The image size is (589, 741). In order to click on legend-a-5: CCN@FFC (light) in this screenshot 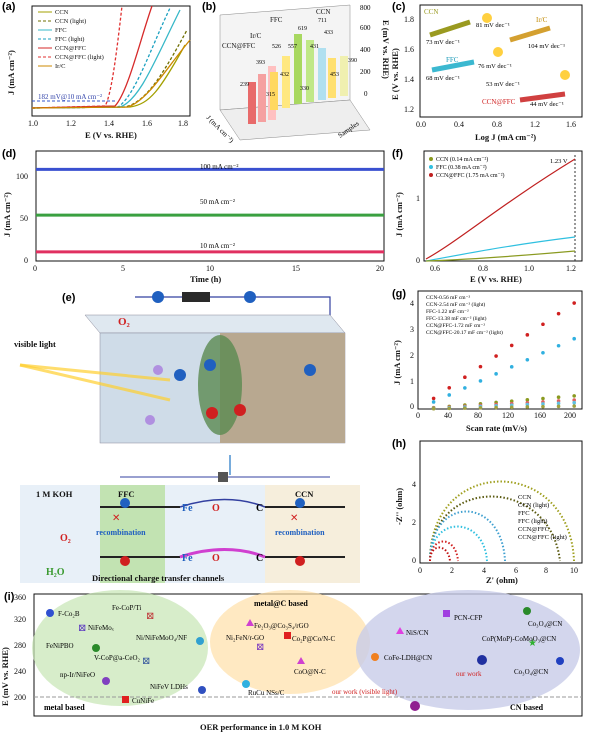, I will do `click(79, 57)`.